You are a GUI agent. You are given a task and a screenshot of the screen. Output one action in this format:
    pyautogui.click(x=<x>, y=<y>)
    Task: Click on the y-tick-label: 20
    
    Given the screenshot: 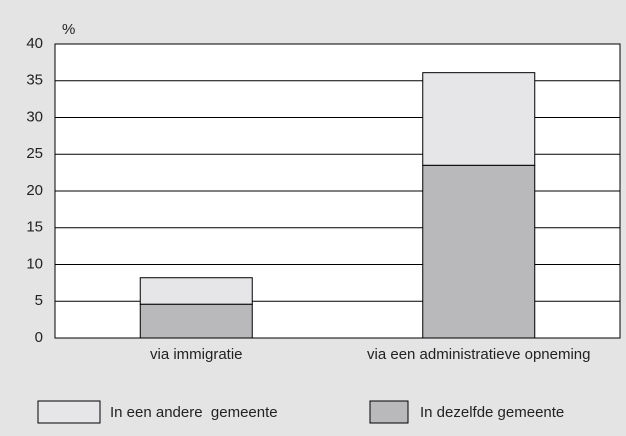 What is the action you would take?
    pyautogui.click(x=34, y=190)
    